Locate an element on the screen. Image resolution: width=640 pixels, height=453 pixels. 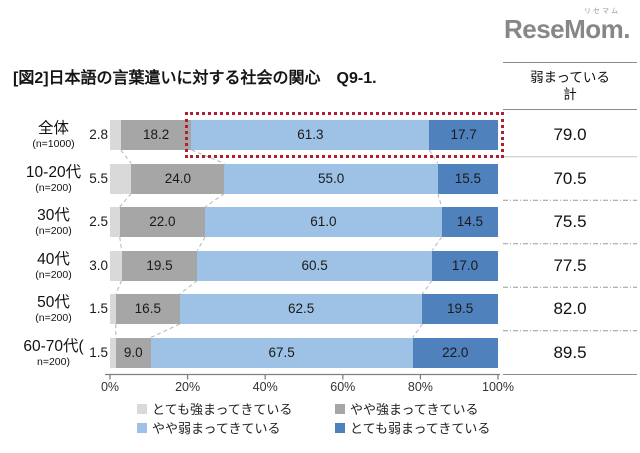
chart-title: [図2]日本語の言葉遣いに対する社会の関心 Q9-1. is located at coordinates (195, 78).